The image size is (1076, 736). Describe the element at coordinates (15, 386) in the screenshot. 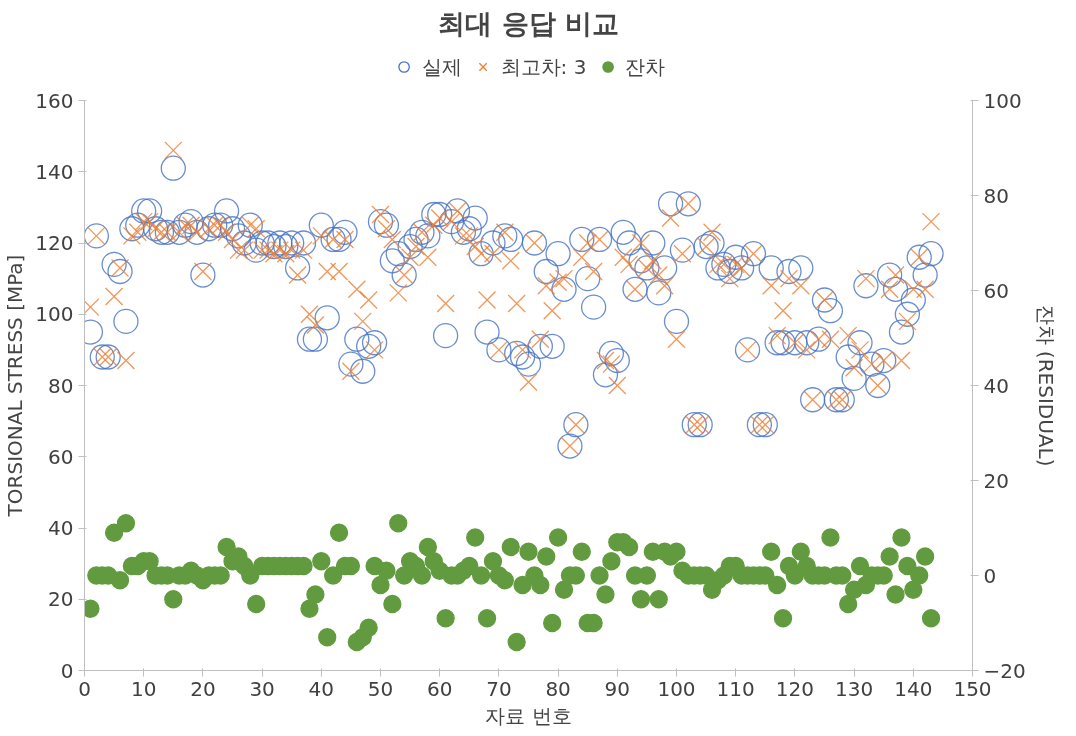

I see `y-axis-title: TORSIONAL STRESS [MPa]` at that location.